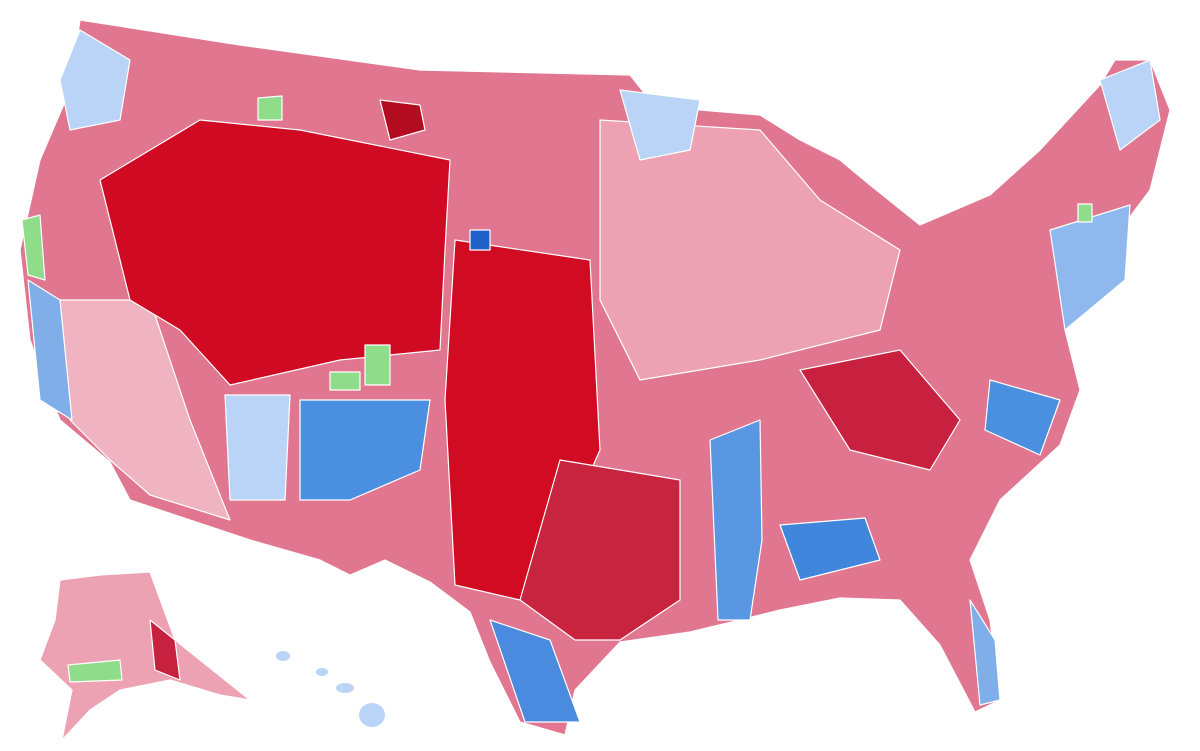  I want to click on region-dark-blue-south-dakota, so click(480, 240).